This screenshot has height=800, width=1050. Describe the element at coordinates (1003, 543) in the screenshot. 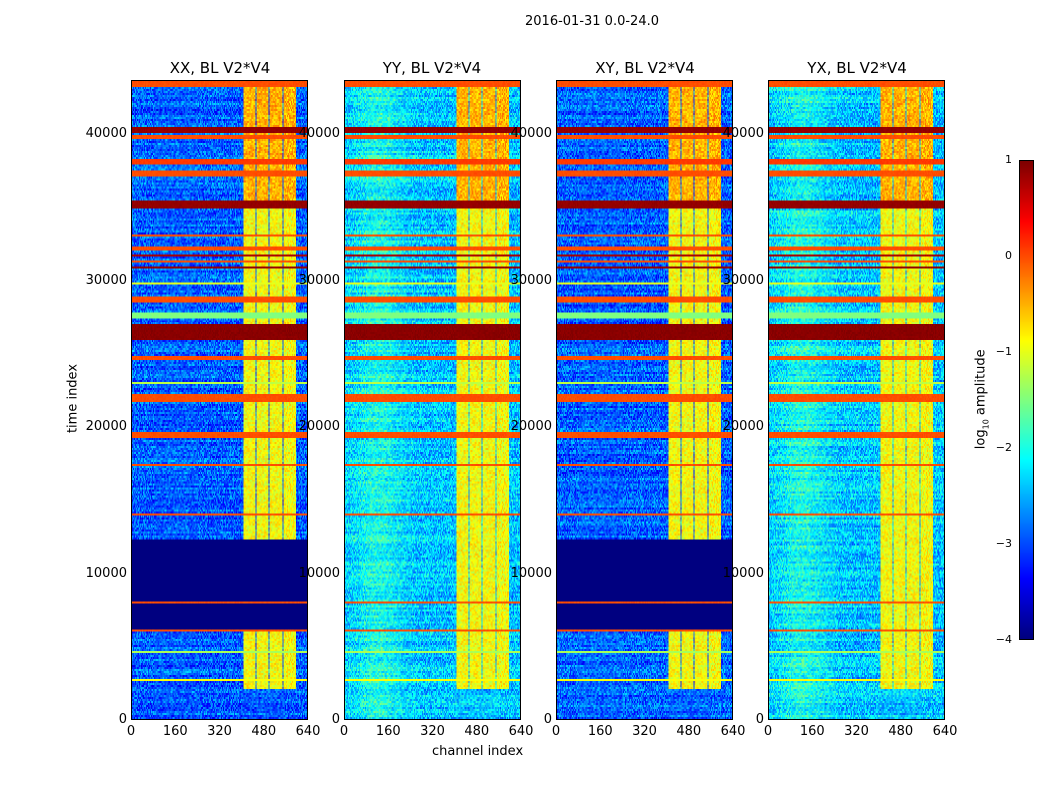

I see `colorbar-tick-label: −3` at that location.